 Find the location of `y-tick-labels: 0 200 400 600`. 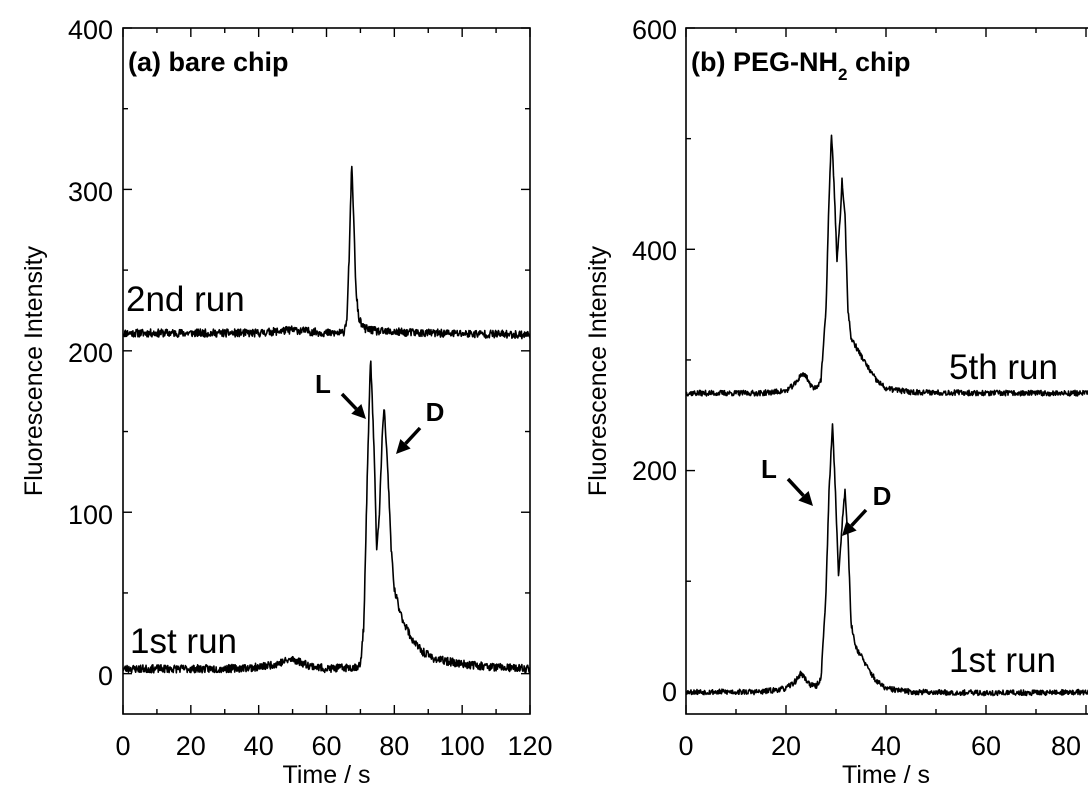

y-tick-labels: 0 200 400 600 is located at coordinates (654, 361).